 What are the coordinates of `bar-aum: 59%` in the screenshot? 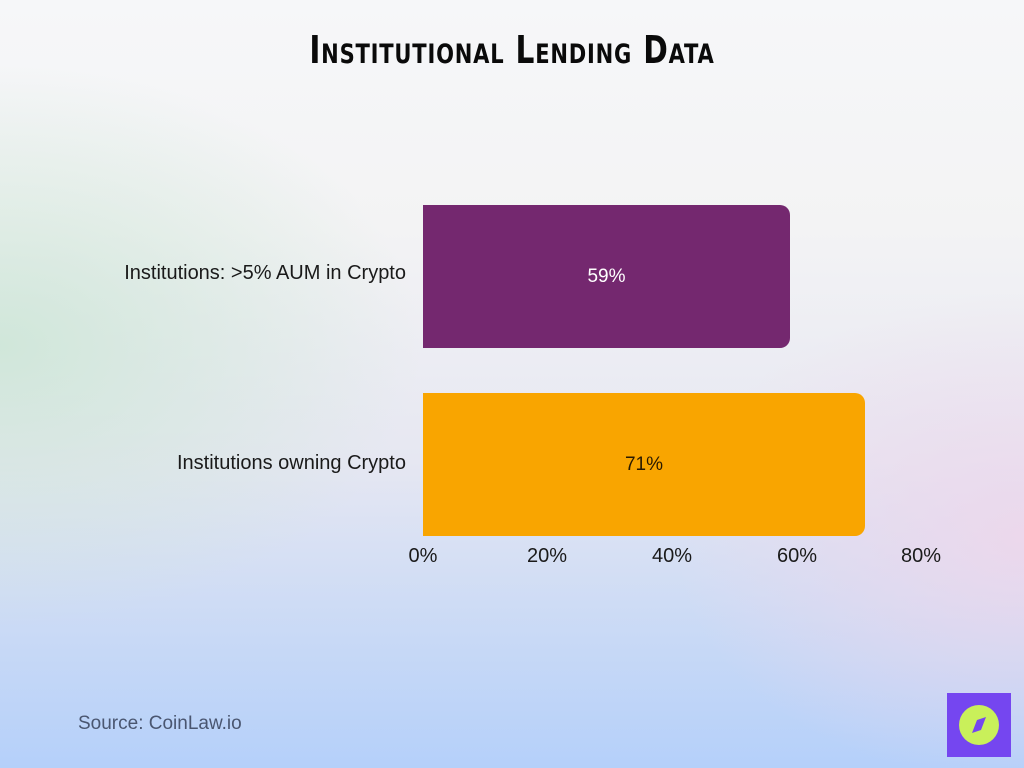 It's located at (606, 276).